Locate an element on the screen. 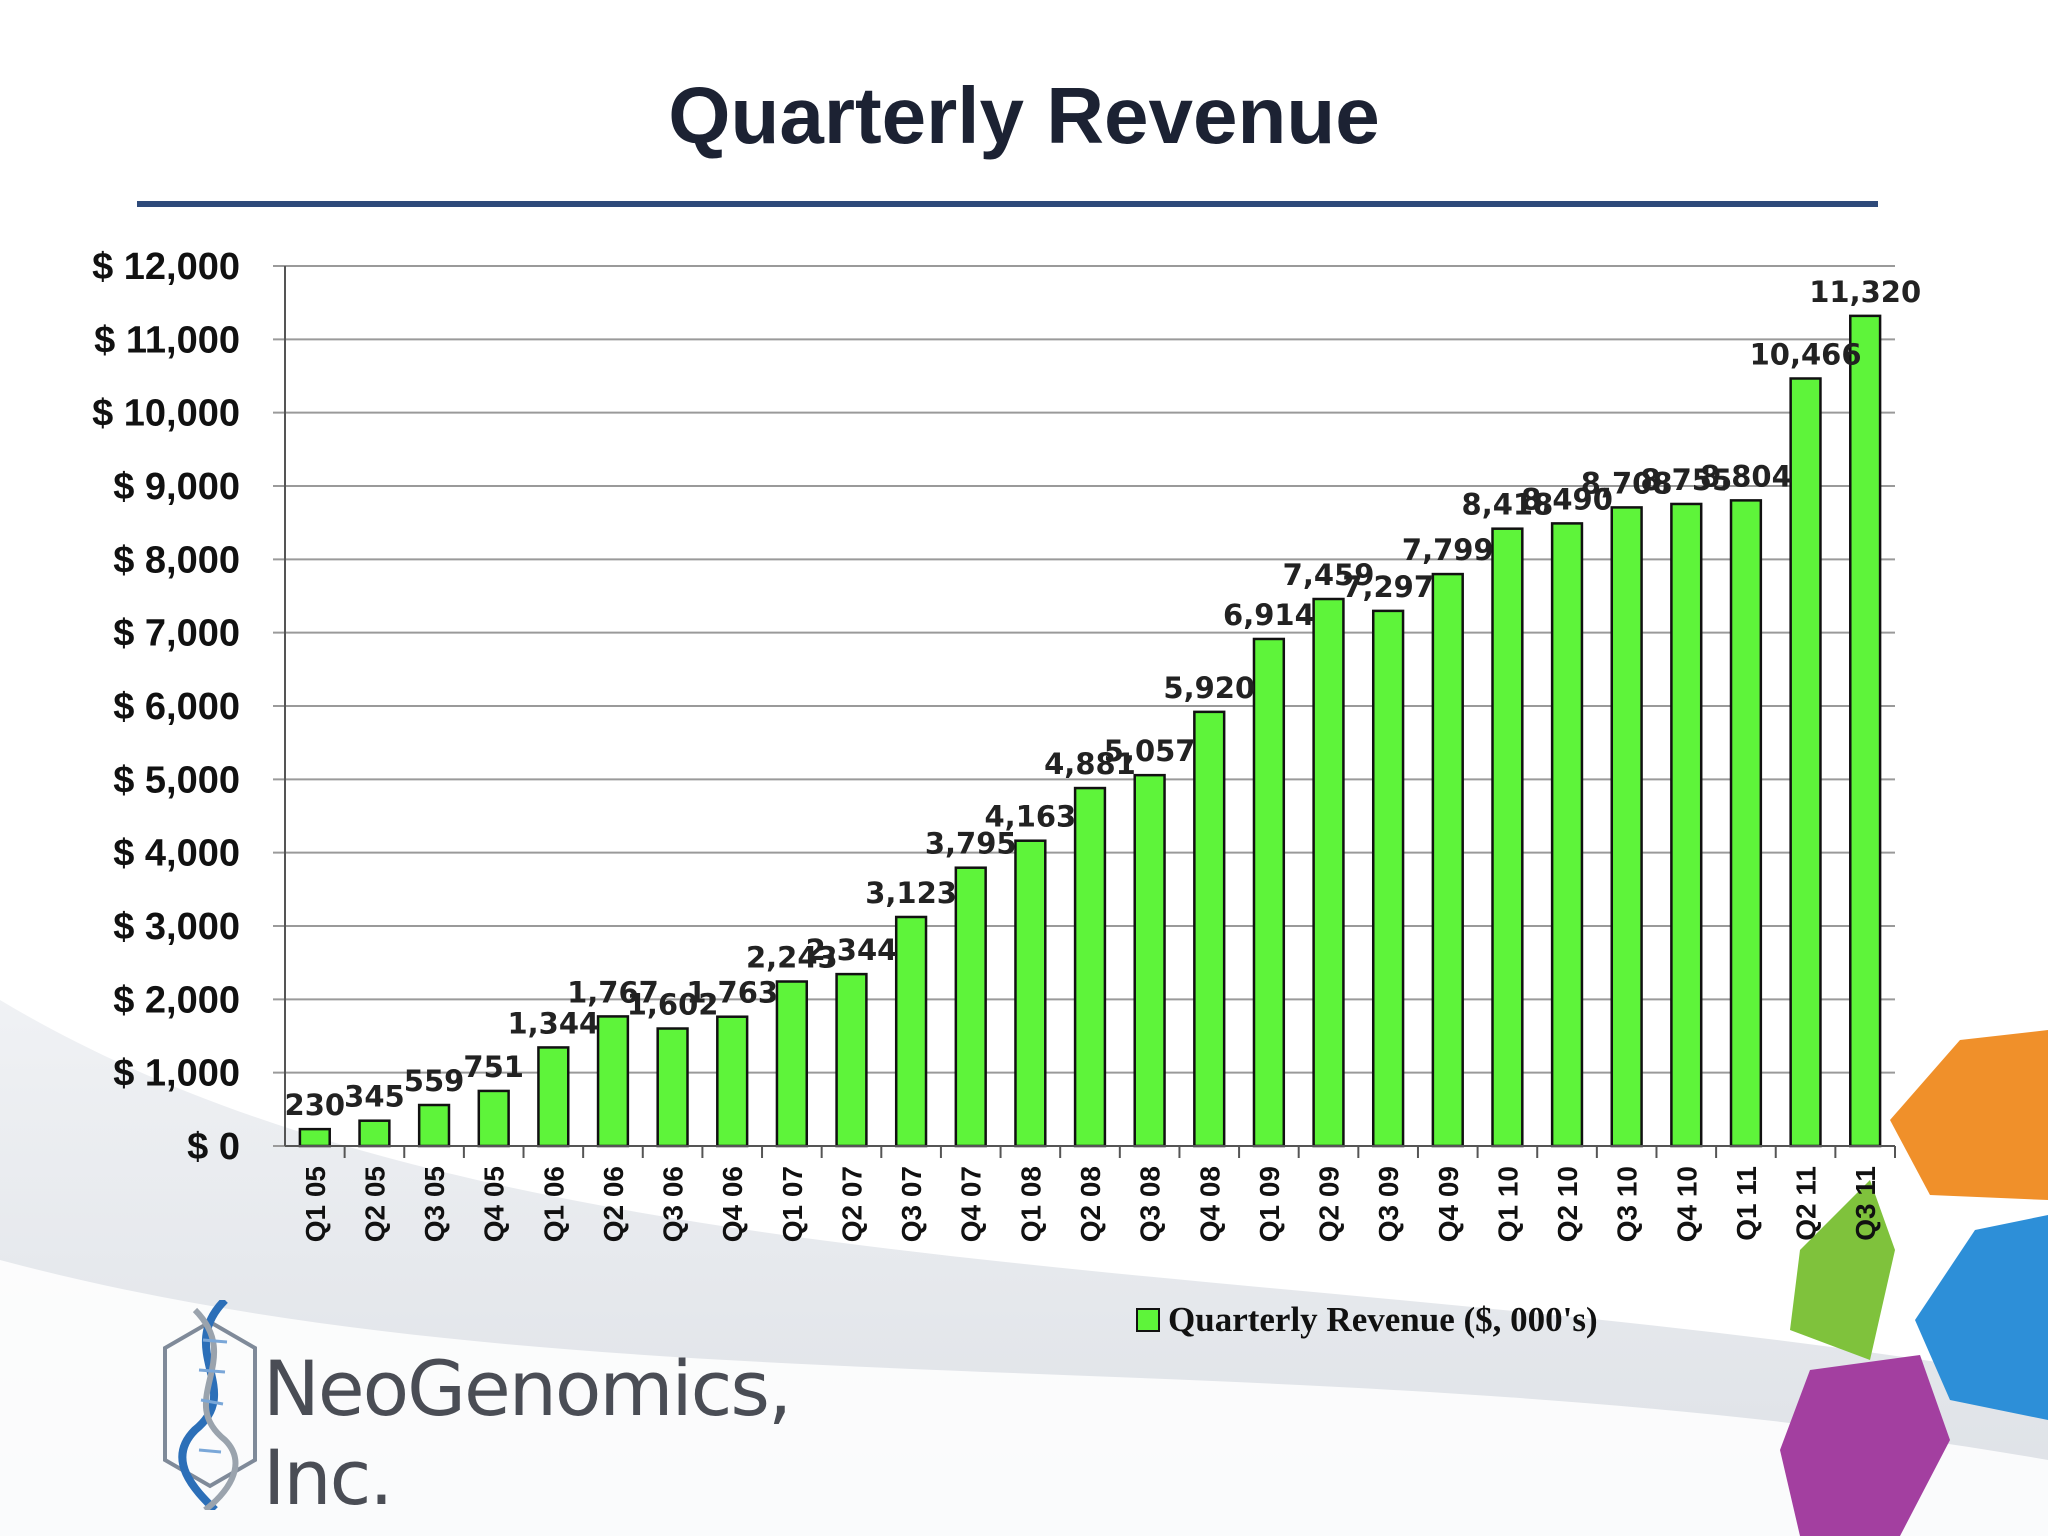 Image resolution: width=2048 pixels, height=1536 pixels. y-tick-label: $ 7,000 is located at coordinates (176, 634).